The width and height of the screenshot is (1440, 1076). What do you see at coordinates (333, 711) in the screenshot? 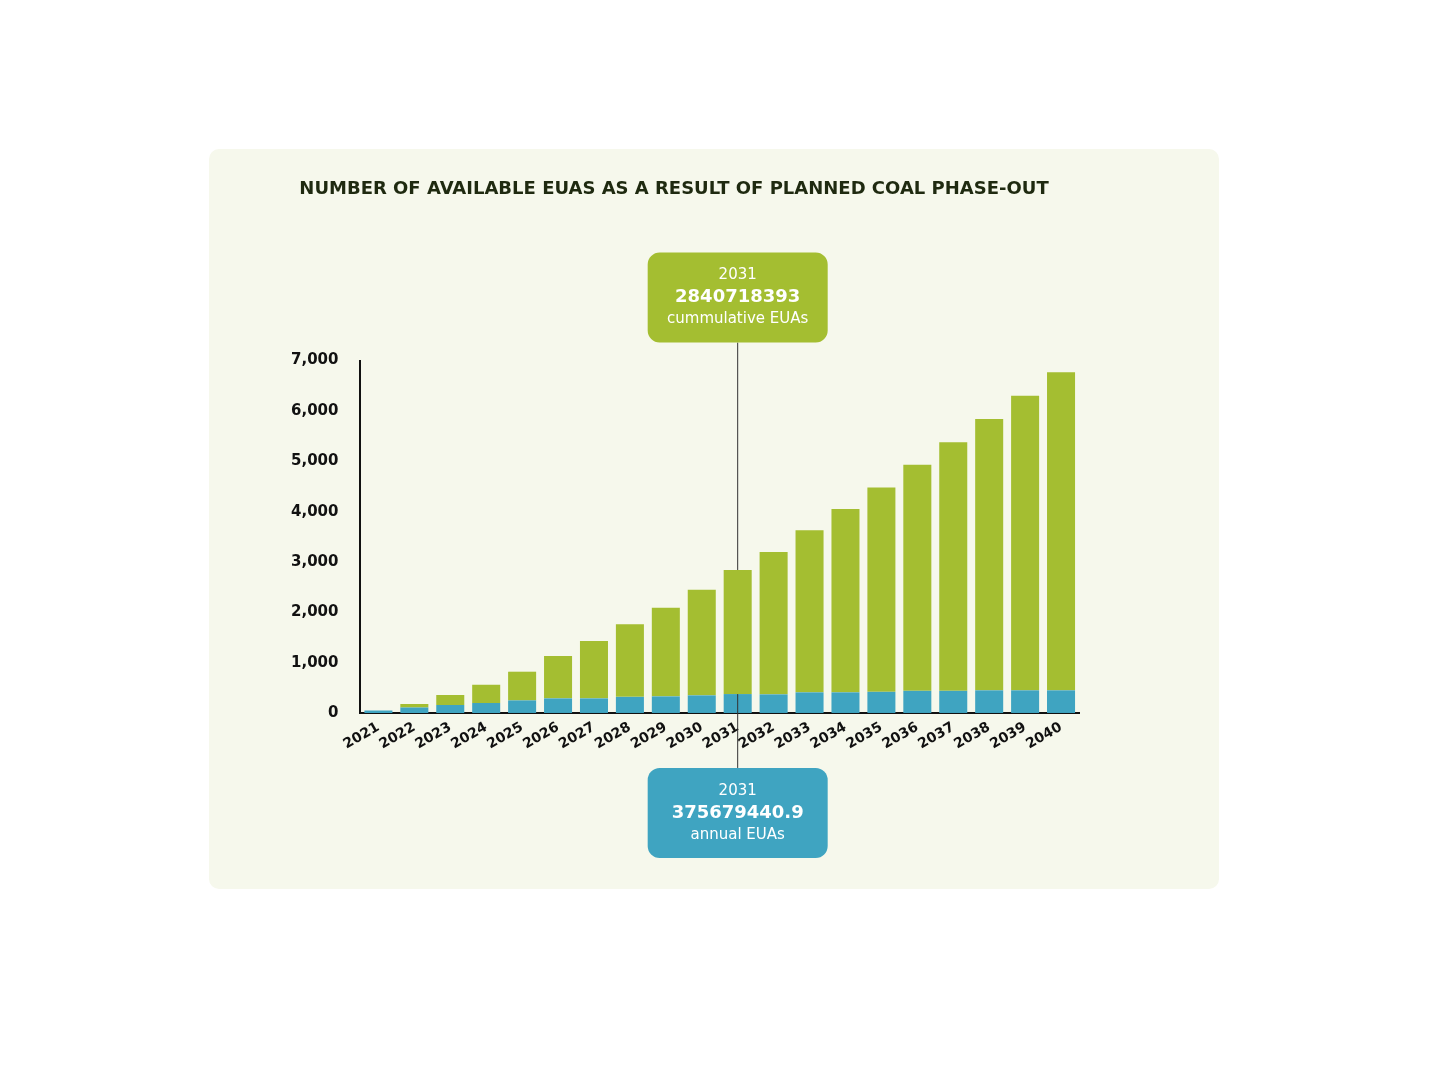
I see `y-tick-label: 0` at bounding box center [333, 711].